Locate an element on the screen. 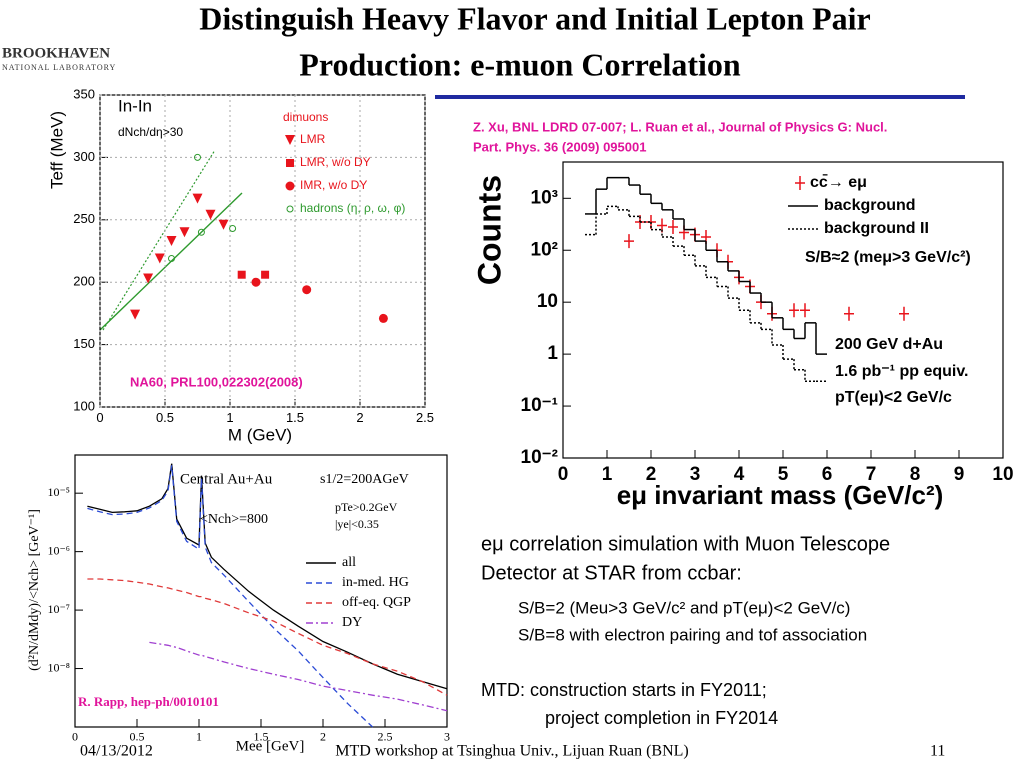 The image size is (1024, 768). annotation: |ye|<0.35 is located at coordinates (357, 524).